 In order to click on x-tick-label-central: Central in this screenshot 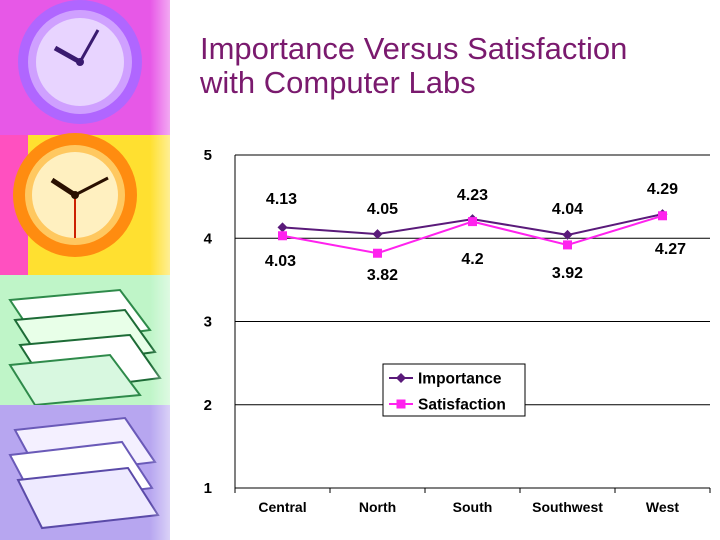, I will do `click(282, 507)`.